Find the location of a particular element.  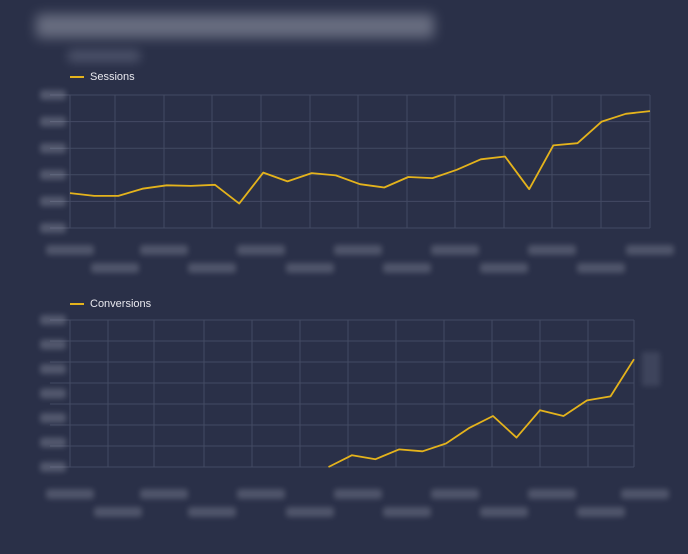

blurred-subtitle is located at coordinates (104, 56).